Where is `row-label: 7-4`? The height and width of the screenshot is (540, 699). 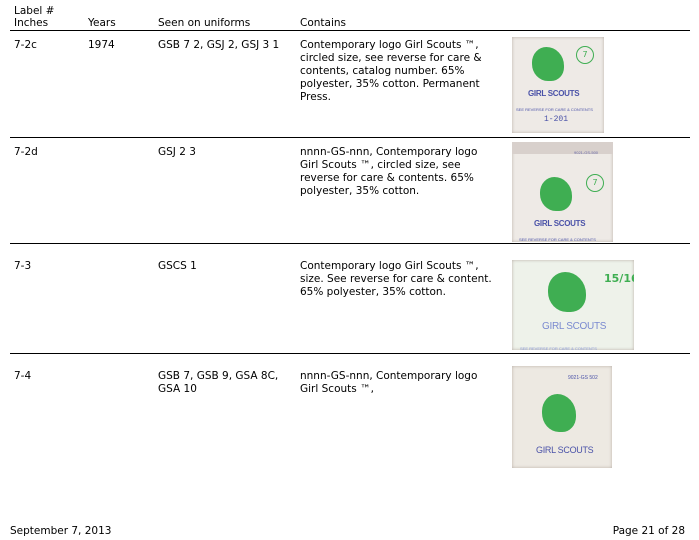
row-label: 7-4 is located at coordinates (23, 376).